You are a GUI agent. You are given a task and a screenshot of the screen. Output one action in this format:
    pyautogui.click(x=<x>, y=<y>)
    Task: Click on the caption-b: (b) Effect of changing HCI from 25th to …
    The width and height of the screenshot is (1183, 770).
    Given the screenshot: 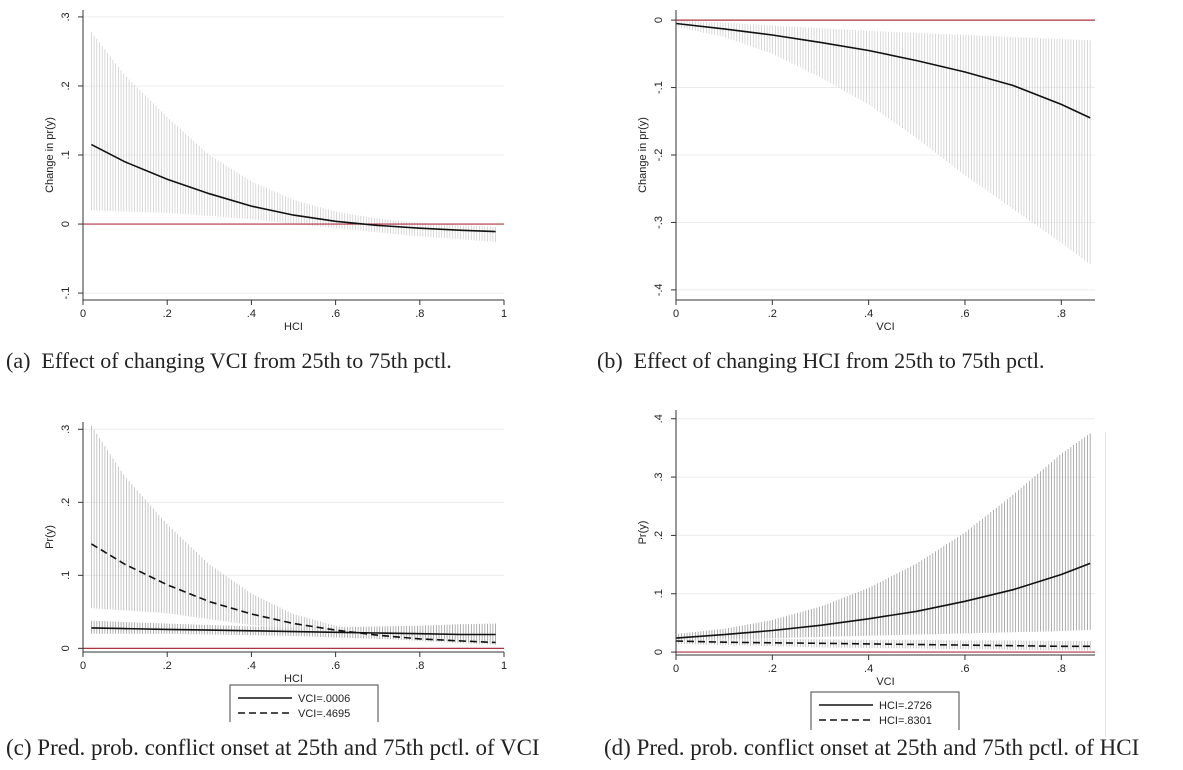 What is the action you would take?
    pyautogui.click(x=820, y=361)
    